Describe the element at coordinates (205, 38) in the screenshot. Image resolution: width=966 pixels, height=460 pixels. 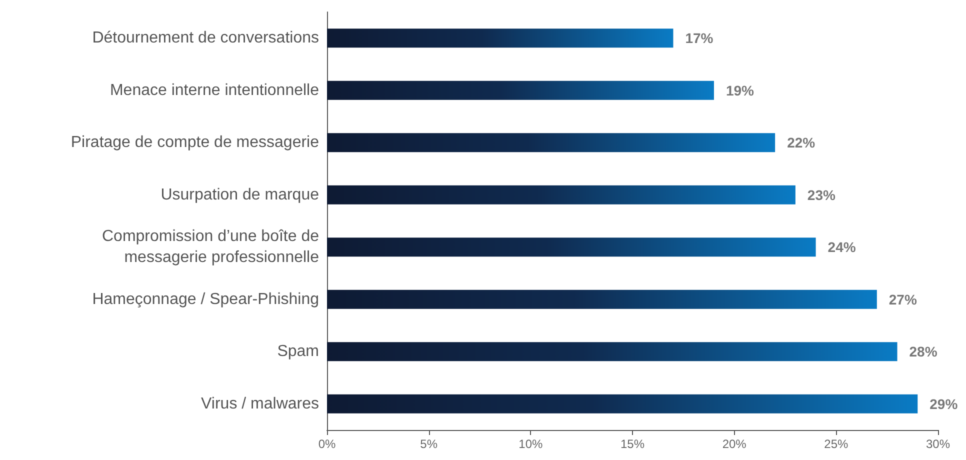
I see `y-tick-label: Détournement de conversations` at that location.